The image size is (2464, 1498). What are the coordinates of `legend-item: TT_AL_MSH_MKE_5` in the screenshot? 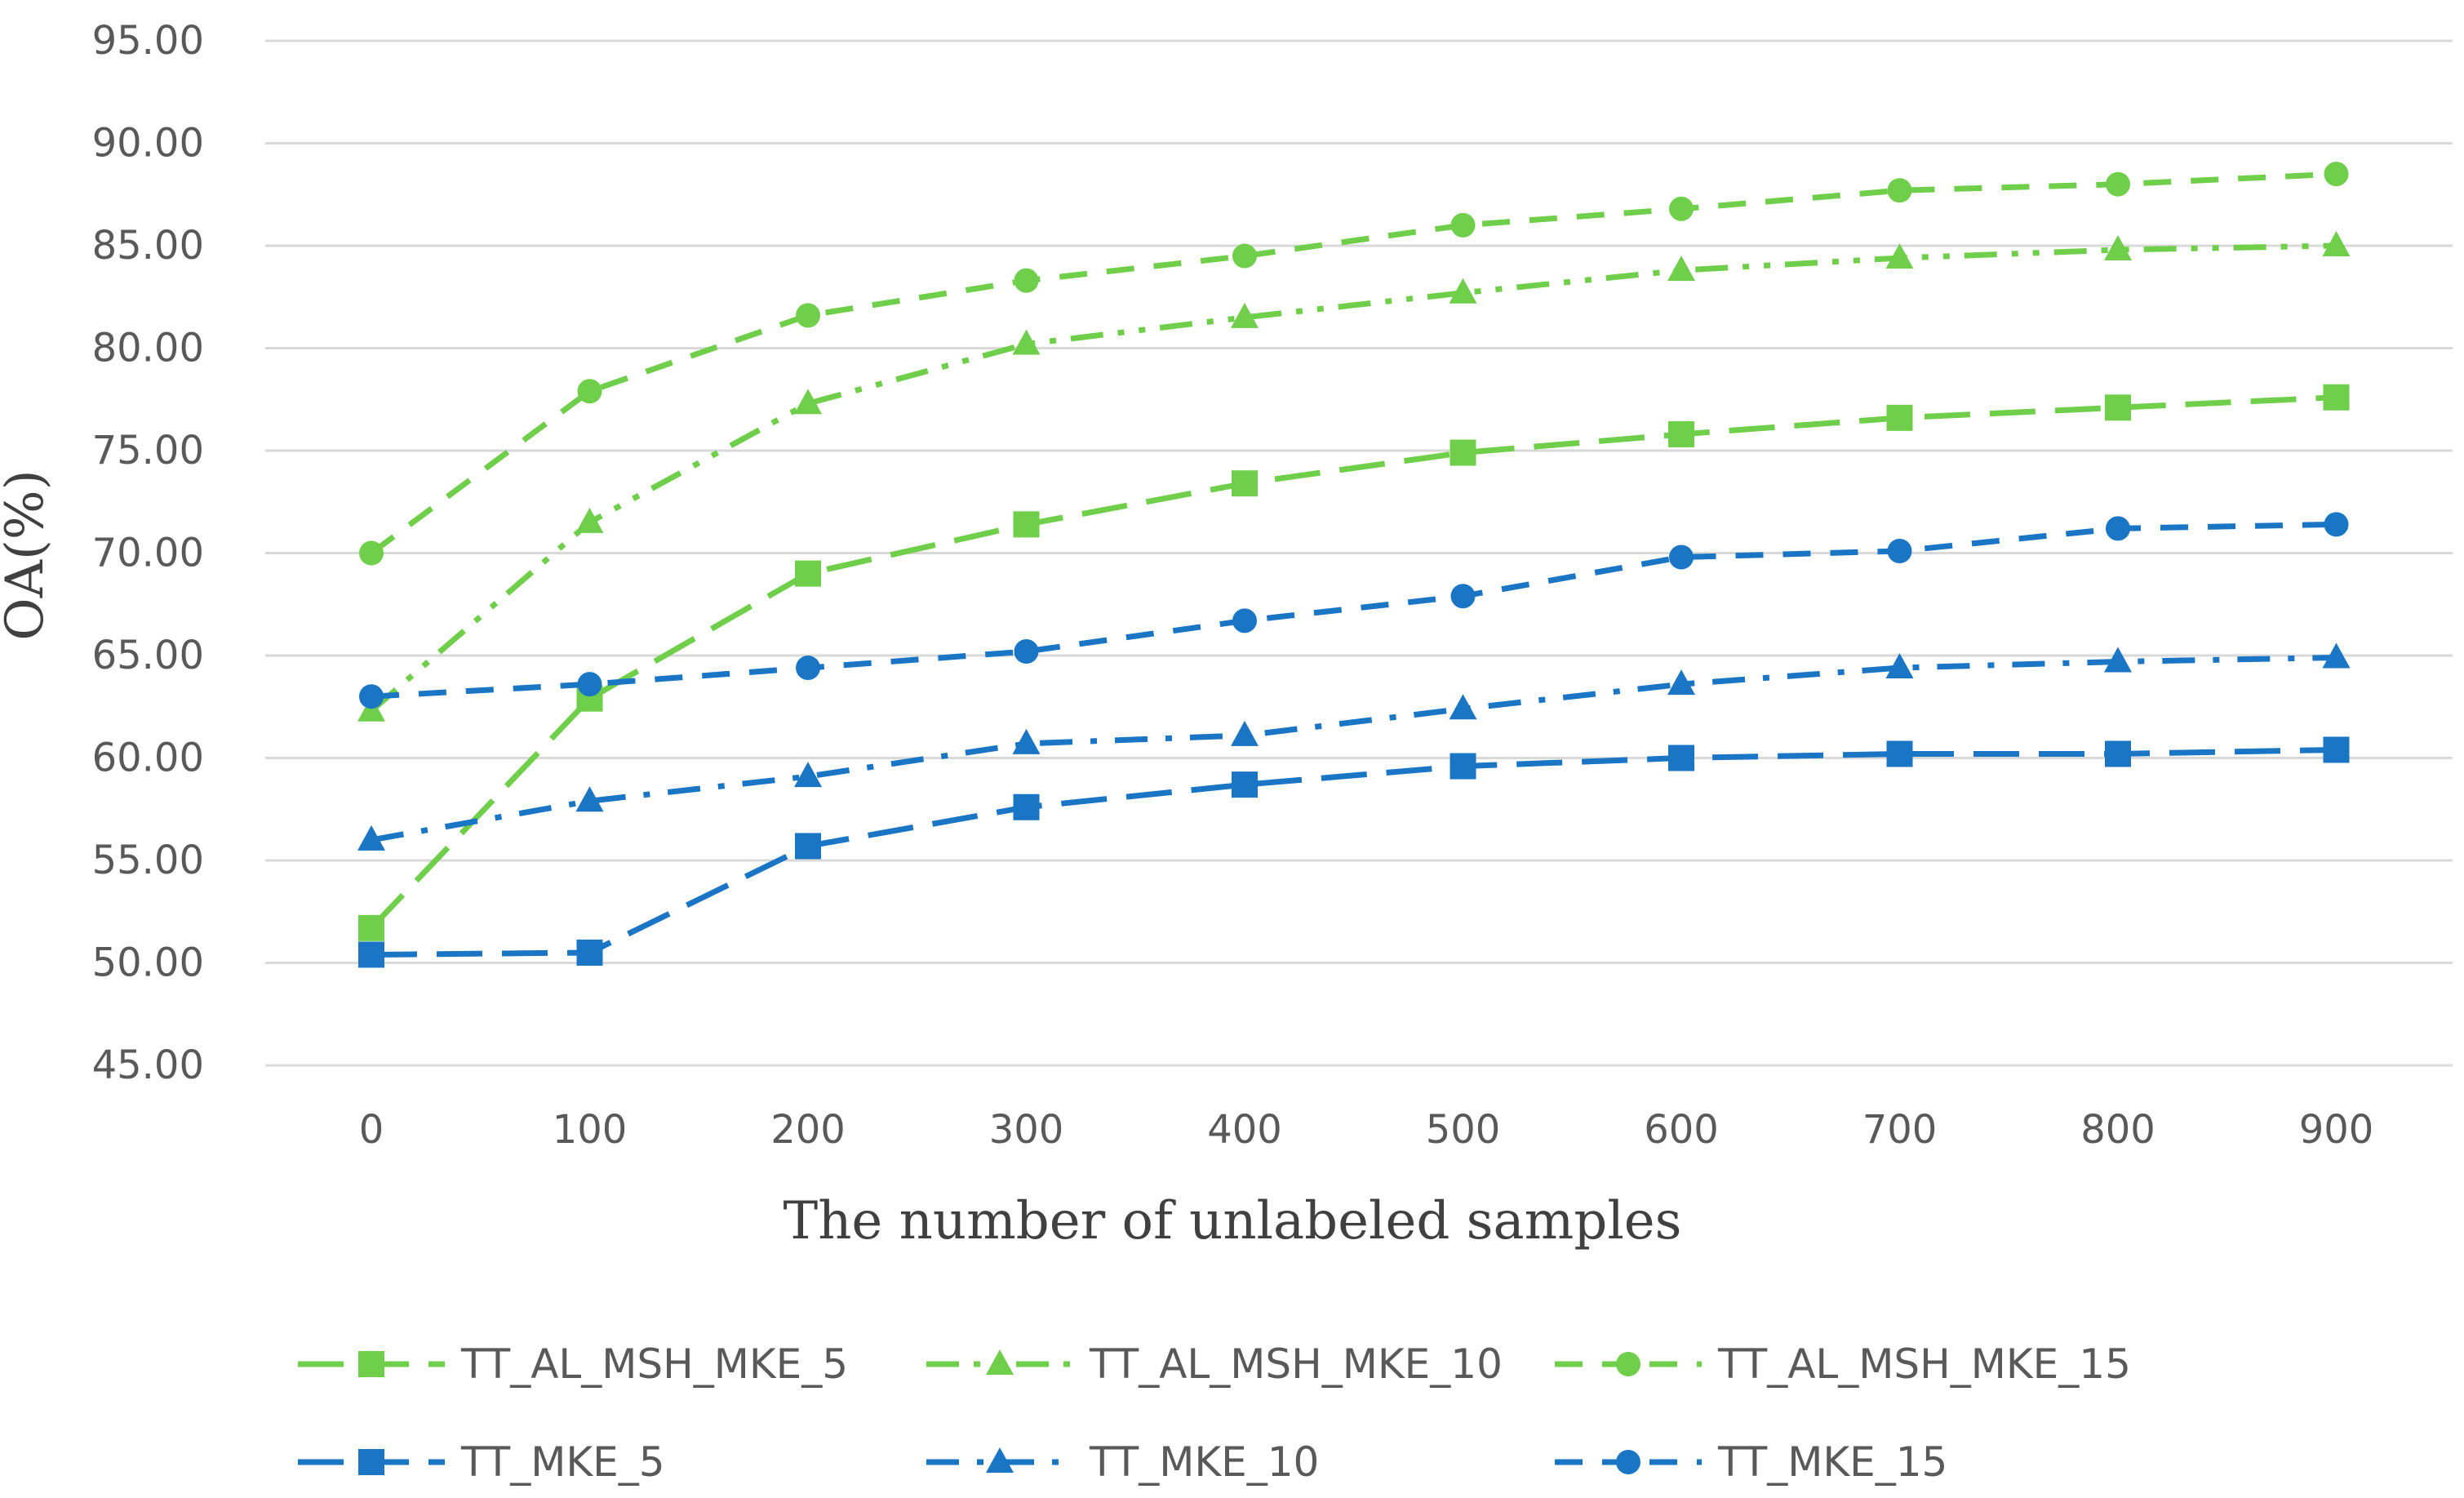 It's located at (573, 1364).